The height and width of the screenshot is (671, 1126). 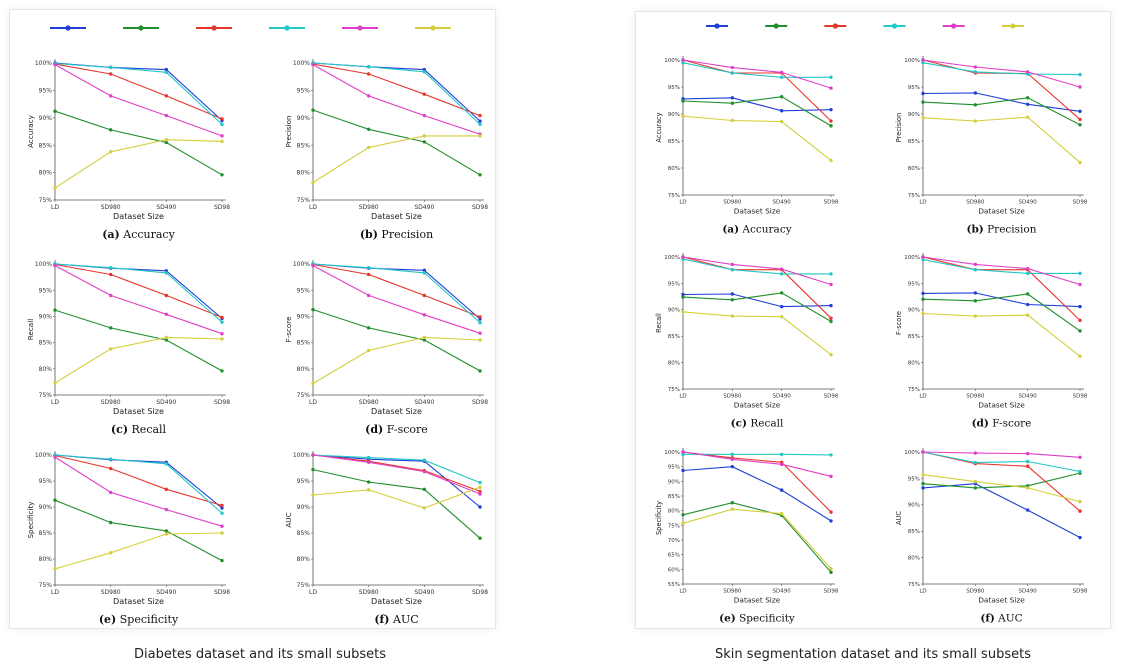 What do you see at coordinates (1010, 230) in the screenshot?
I see `subchart-title: Precision` at bounding box center [1010, 230].